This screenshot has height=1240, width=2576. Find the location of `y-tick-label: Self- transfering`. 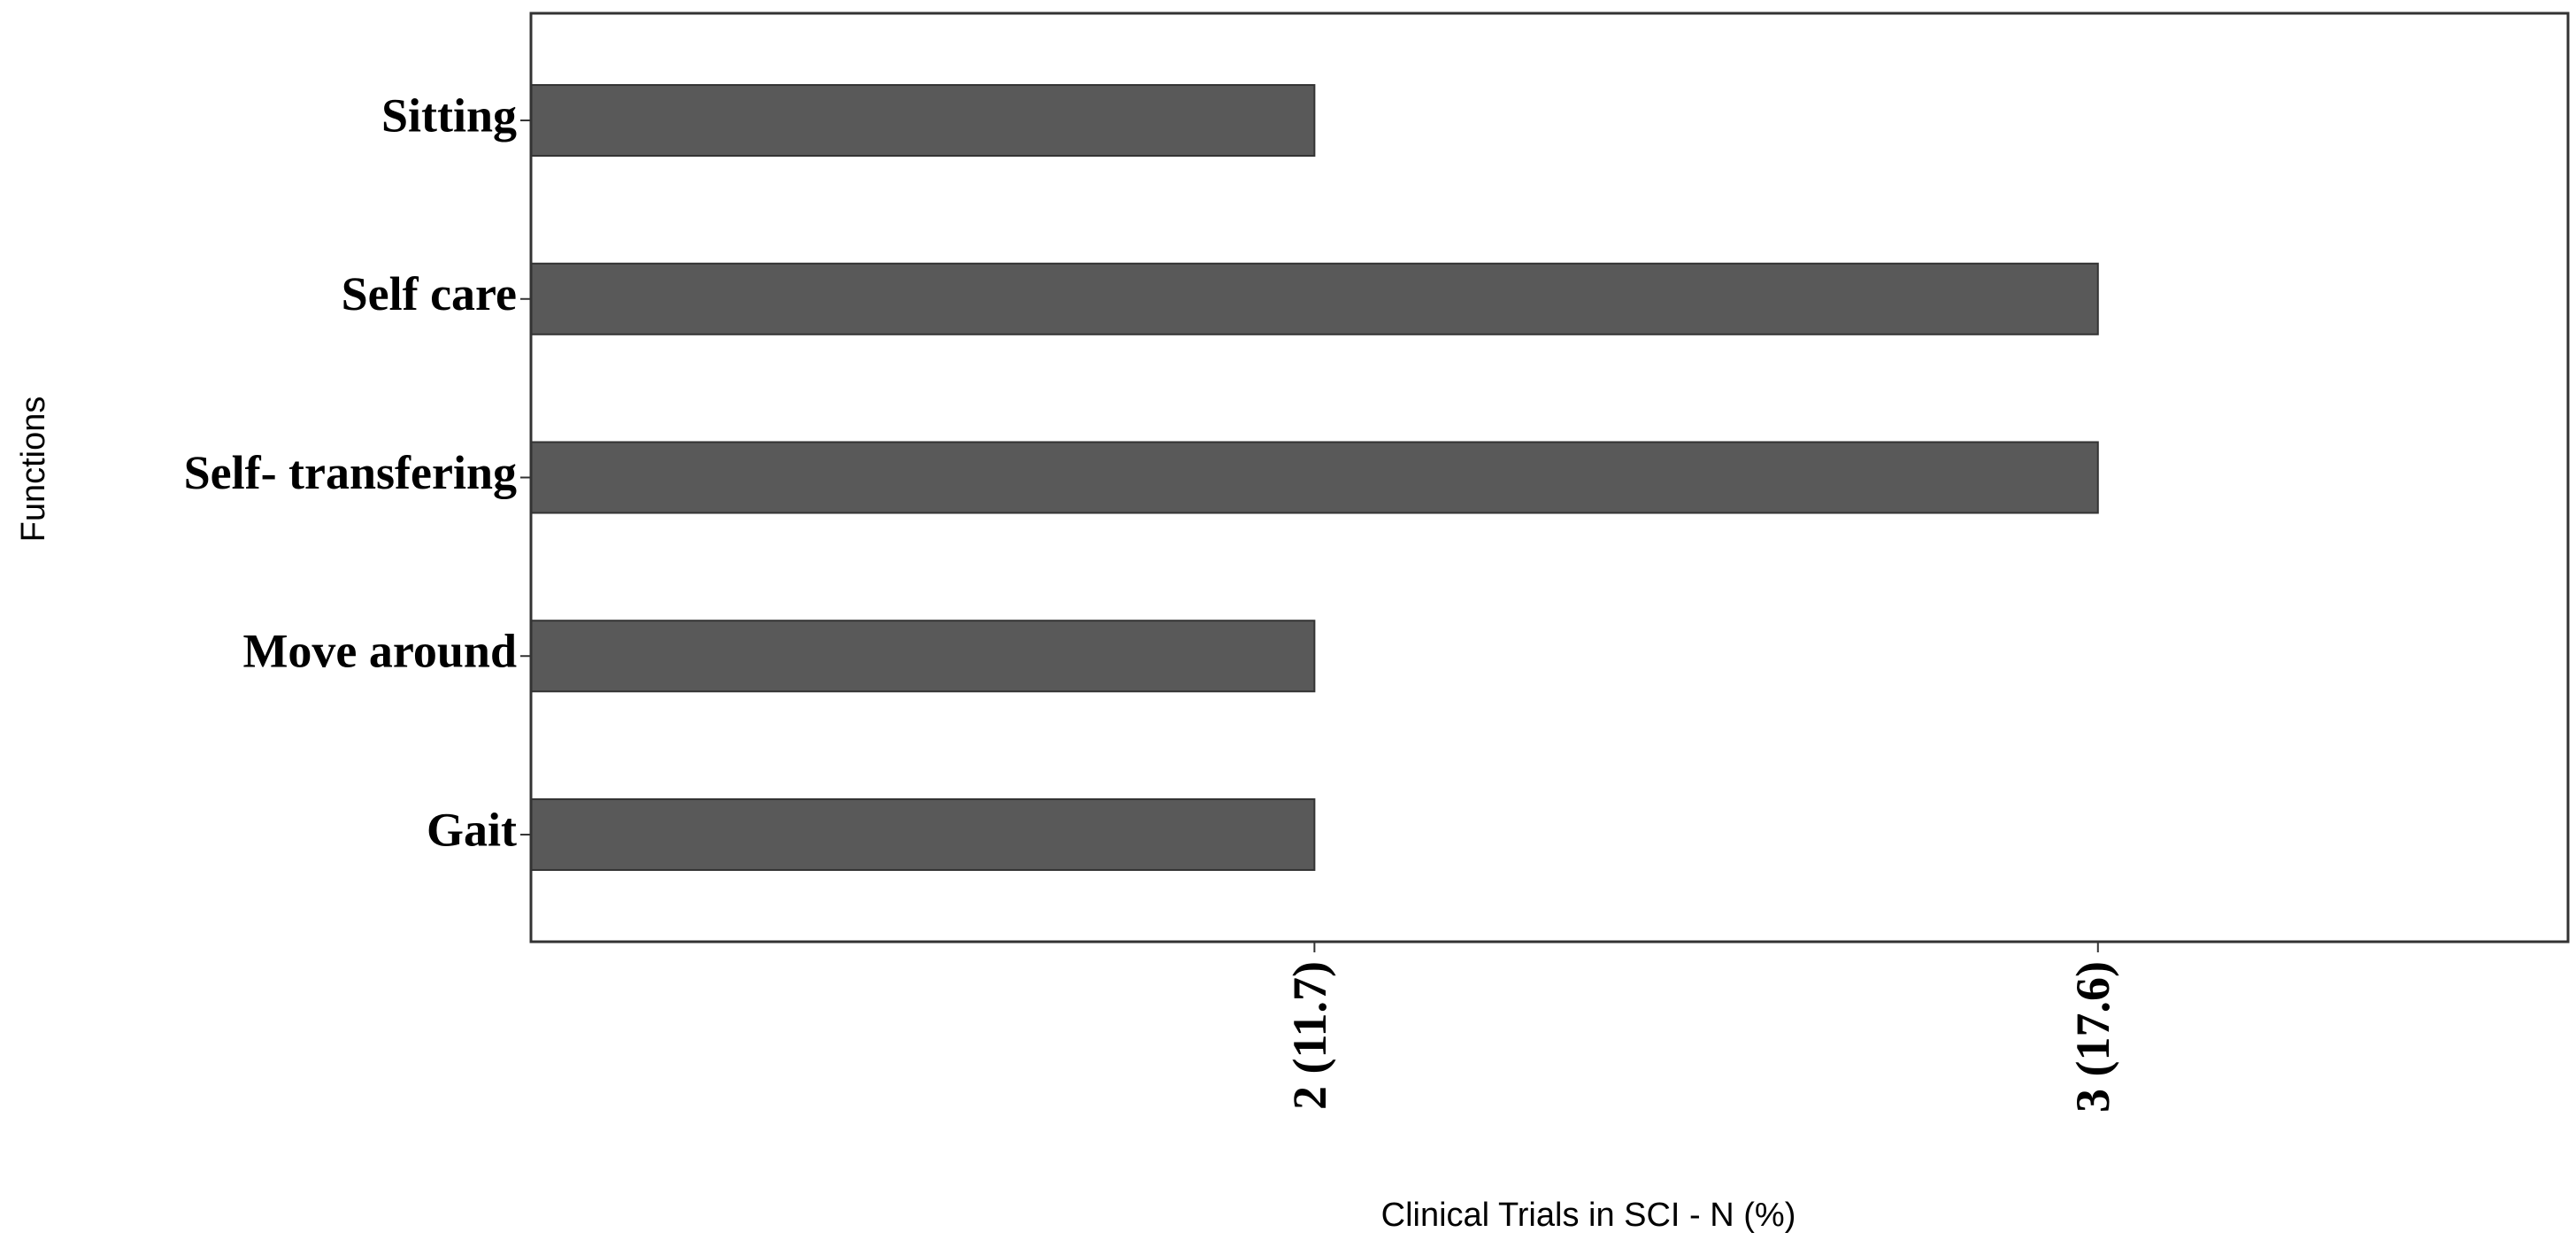

y-tick-label: Self- transfering is located at coordinates (350, 472).